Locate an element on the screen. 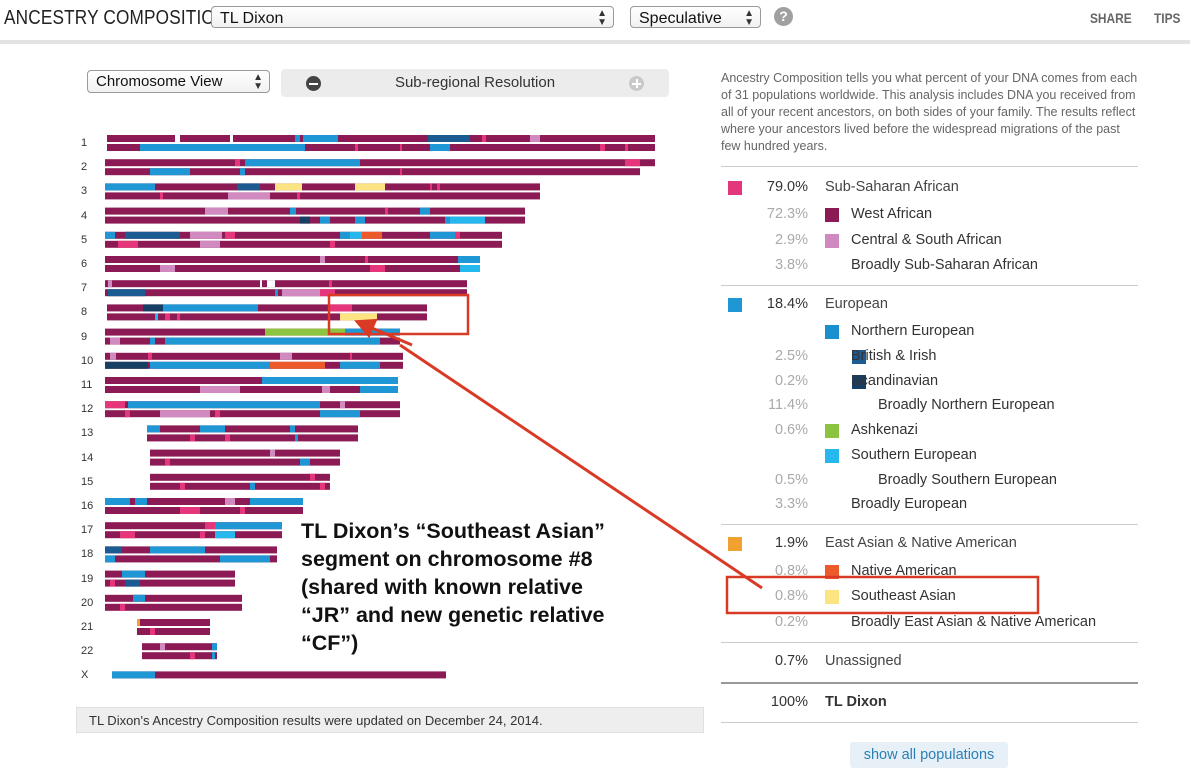 The height and width of the screenshot is (783, 1190). population-name: Southeast Asian is located at coordinates (903, 596).